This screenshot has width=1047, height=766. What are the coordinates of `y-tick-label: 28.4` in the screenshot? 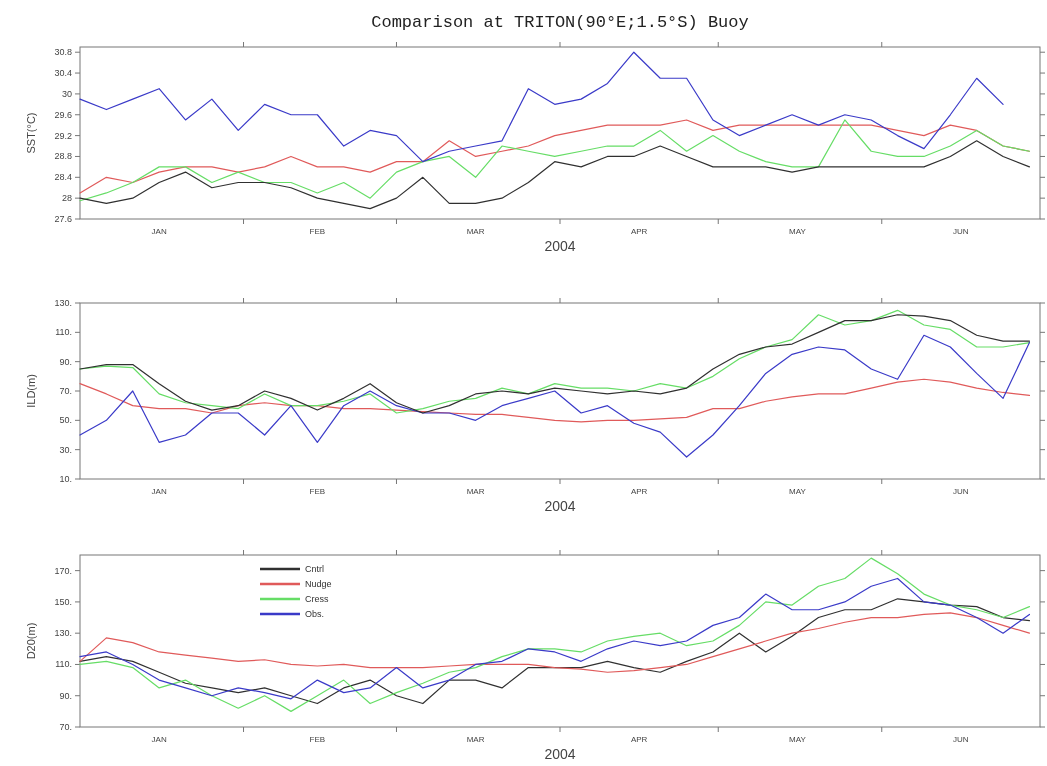 It's located at (63, 177).